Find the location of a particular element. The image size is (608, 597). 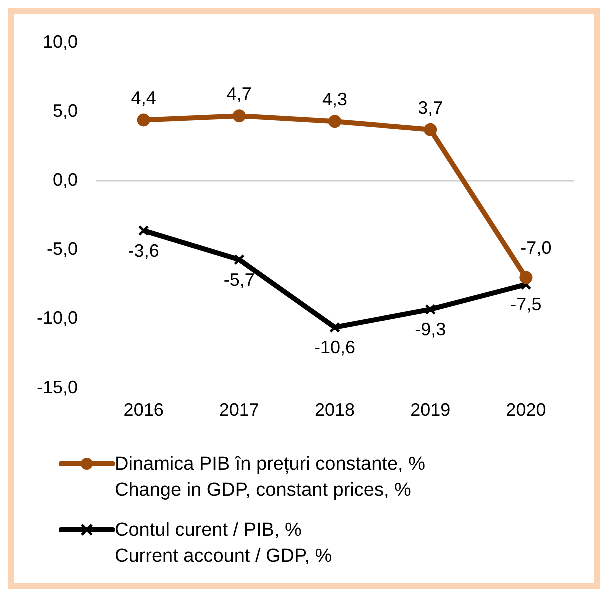

y-tick-label: 10,0 is located at coordinates (60, 42).